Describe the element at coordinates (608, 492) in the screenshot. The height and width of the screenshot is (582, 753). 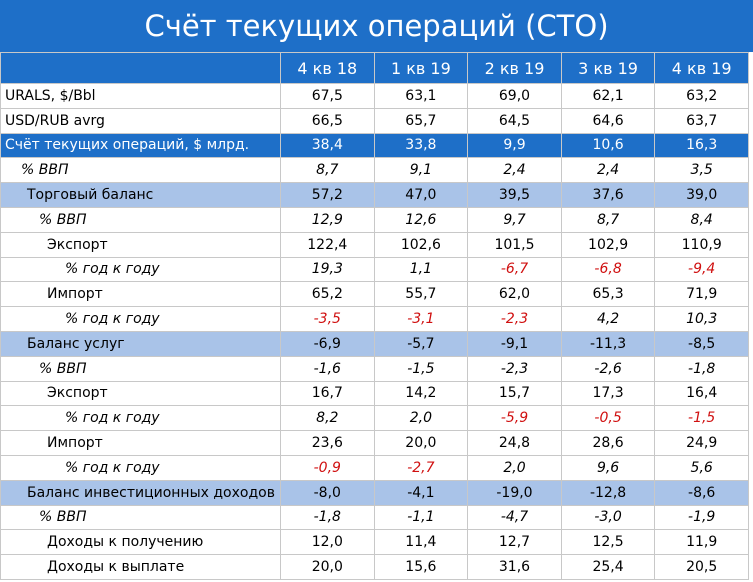
I see `cell: -12,8` at that location.